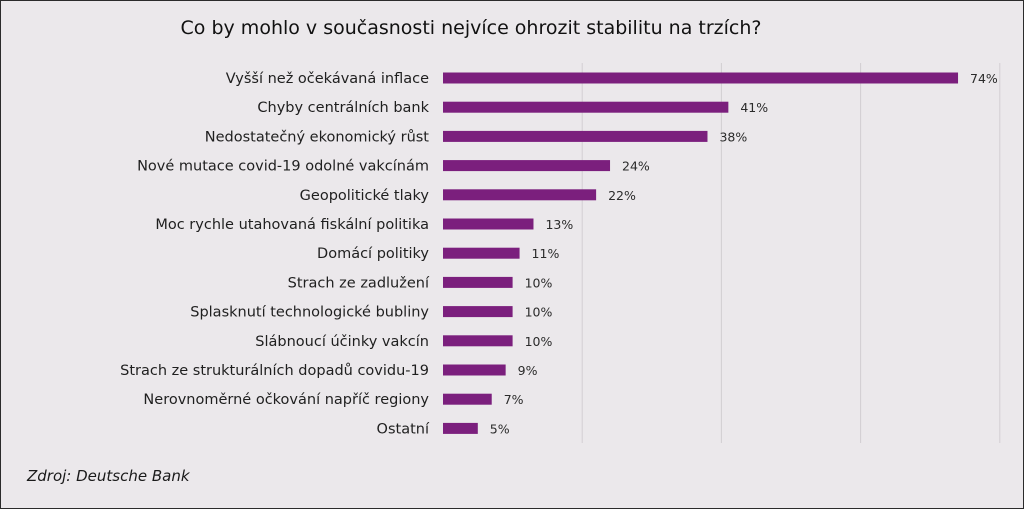 Image resolution: width=1024 pixels, height=509 pixels. What do you see at coordinates (359, 283) in the screenshot?
I see `category-label: Strach ze zadlužení` at bounding box center [359, 283].